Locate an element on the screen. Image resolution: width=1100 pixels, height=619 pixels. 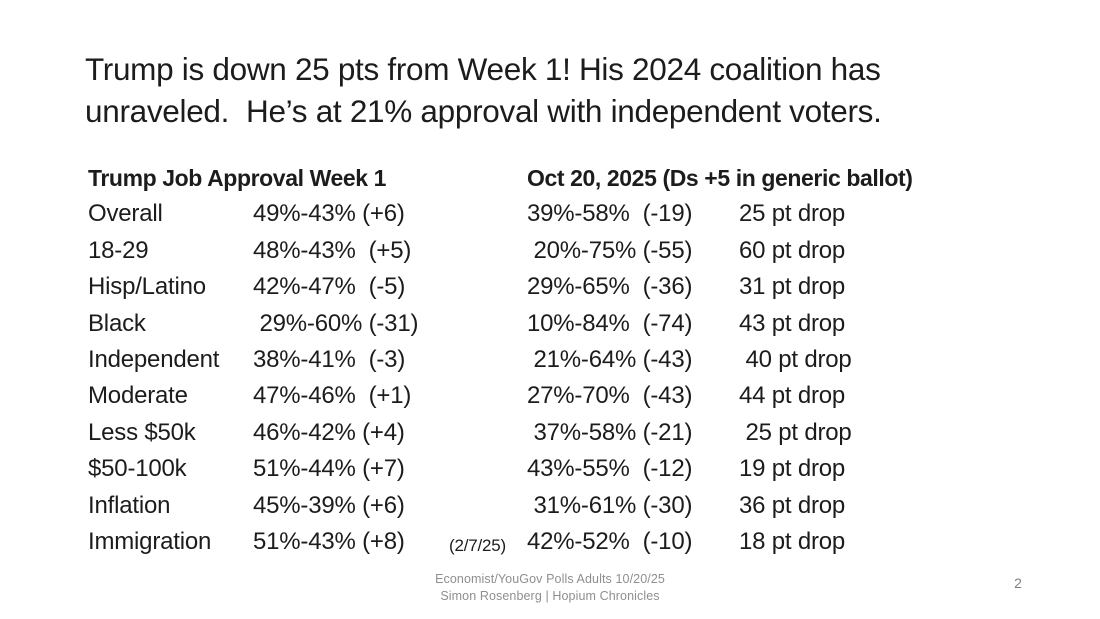
pt-drop: 36 pt drop is located at coordinates (792, 505).